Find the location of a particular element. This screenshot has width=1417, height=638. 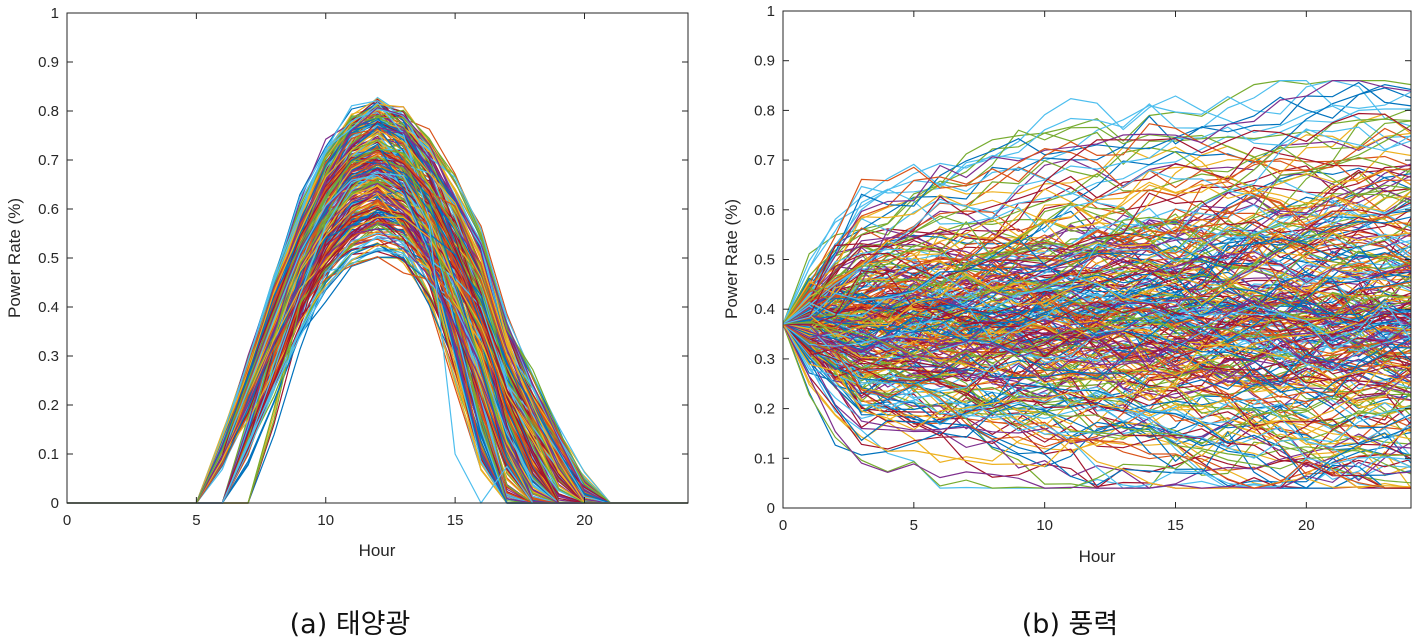

y-tick-label-solar: 0.9 is located at coordinates (48, 62).